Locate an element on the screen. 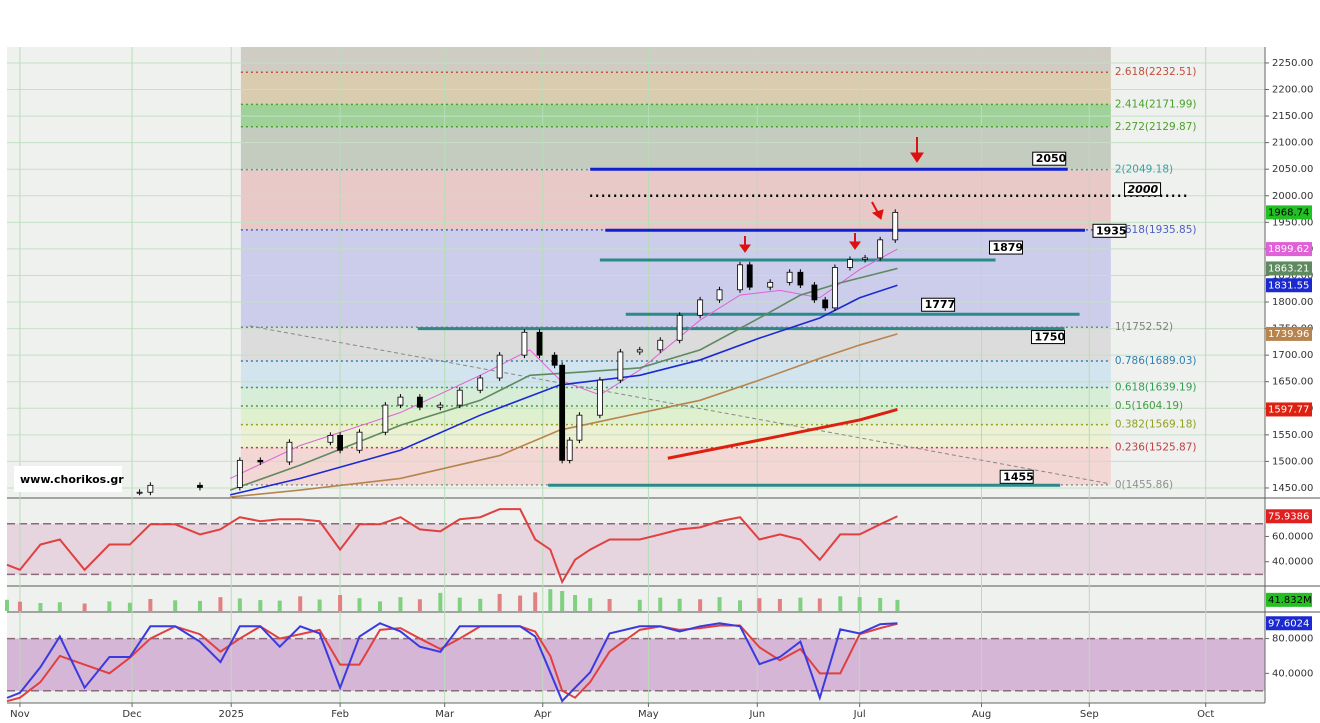  y-tick-label: 2150.00 is located at coordinates (1292, 116).